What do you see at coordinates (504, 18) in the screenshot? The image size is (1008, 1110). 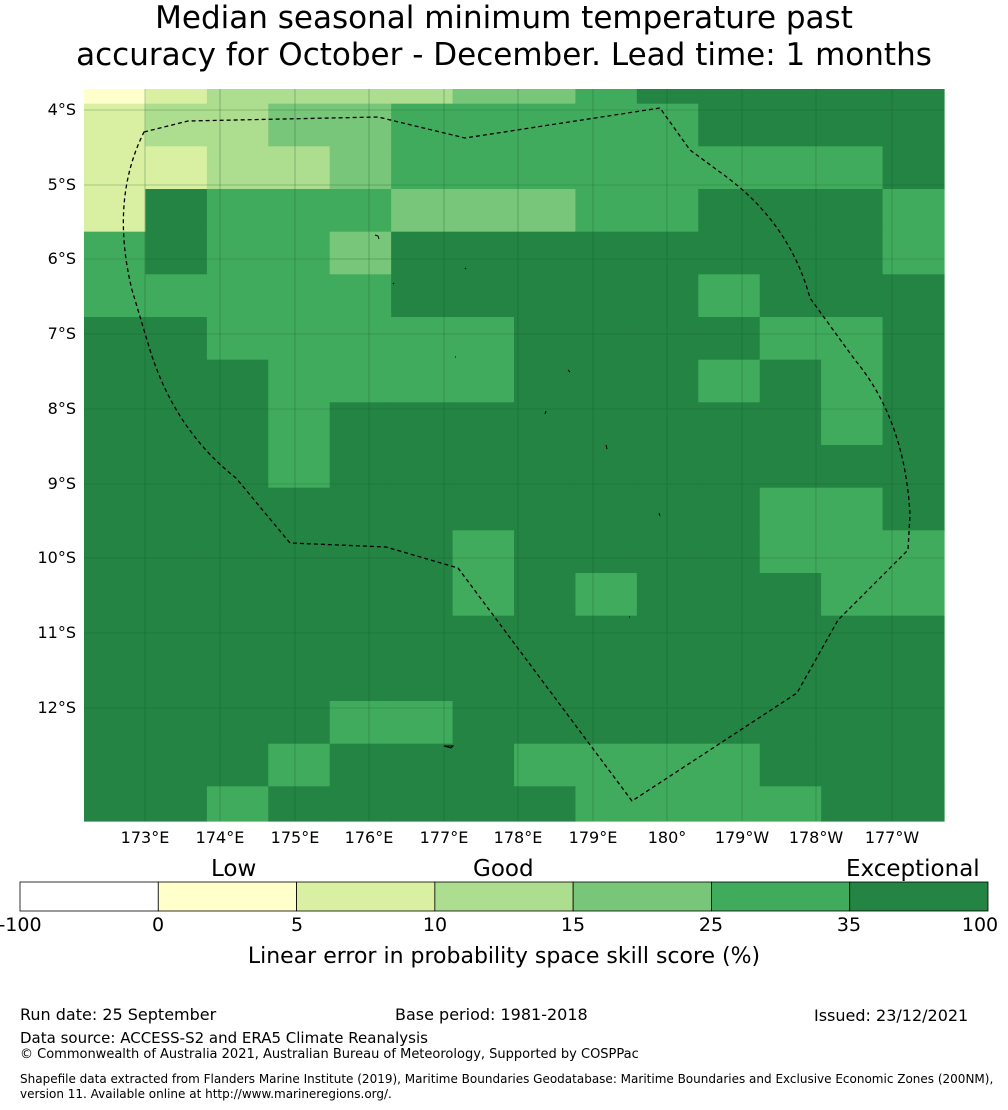 I see `title-line-1: Median seasonal minimum temperature past` at bounding box center [504, 18].